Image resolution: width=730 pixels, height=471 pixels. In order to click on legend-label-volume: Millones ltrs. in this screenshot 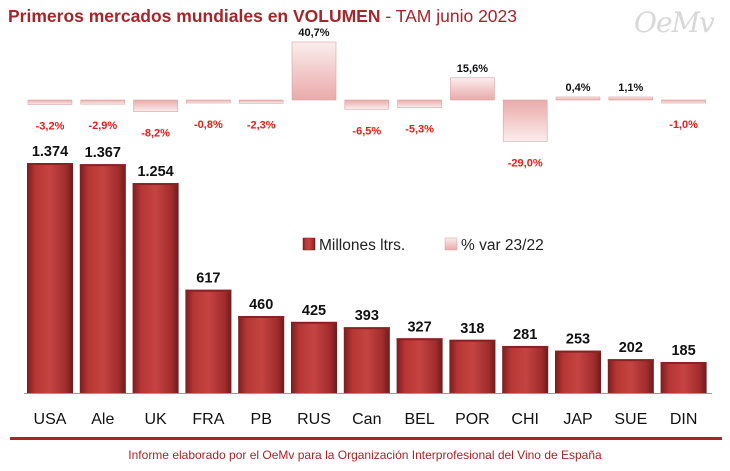, I will do `click(362, 245)`.